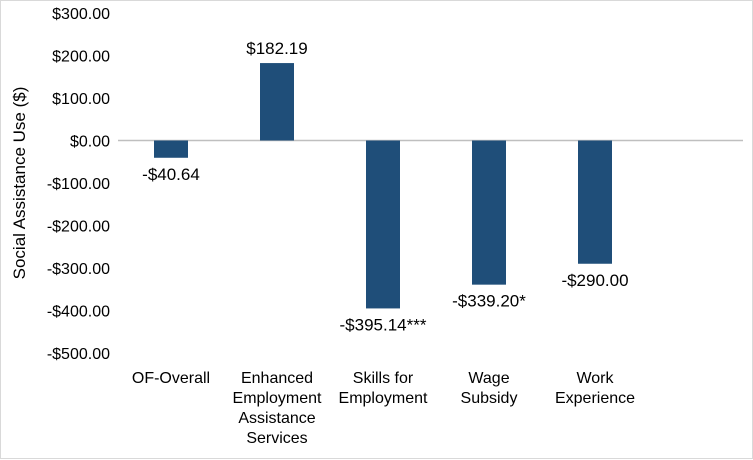  Describe the element at coordinates (81, 99) in the screenshot. I see `y-tick-label: $100.00` at that location.